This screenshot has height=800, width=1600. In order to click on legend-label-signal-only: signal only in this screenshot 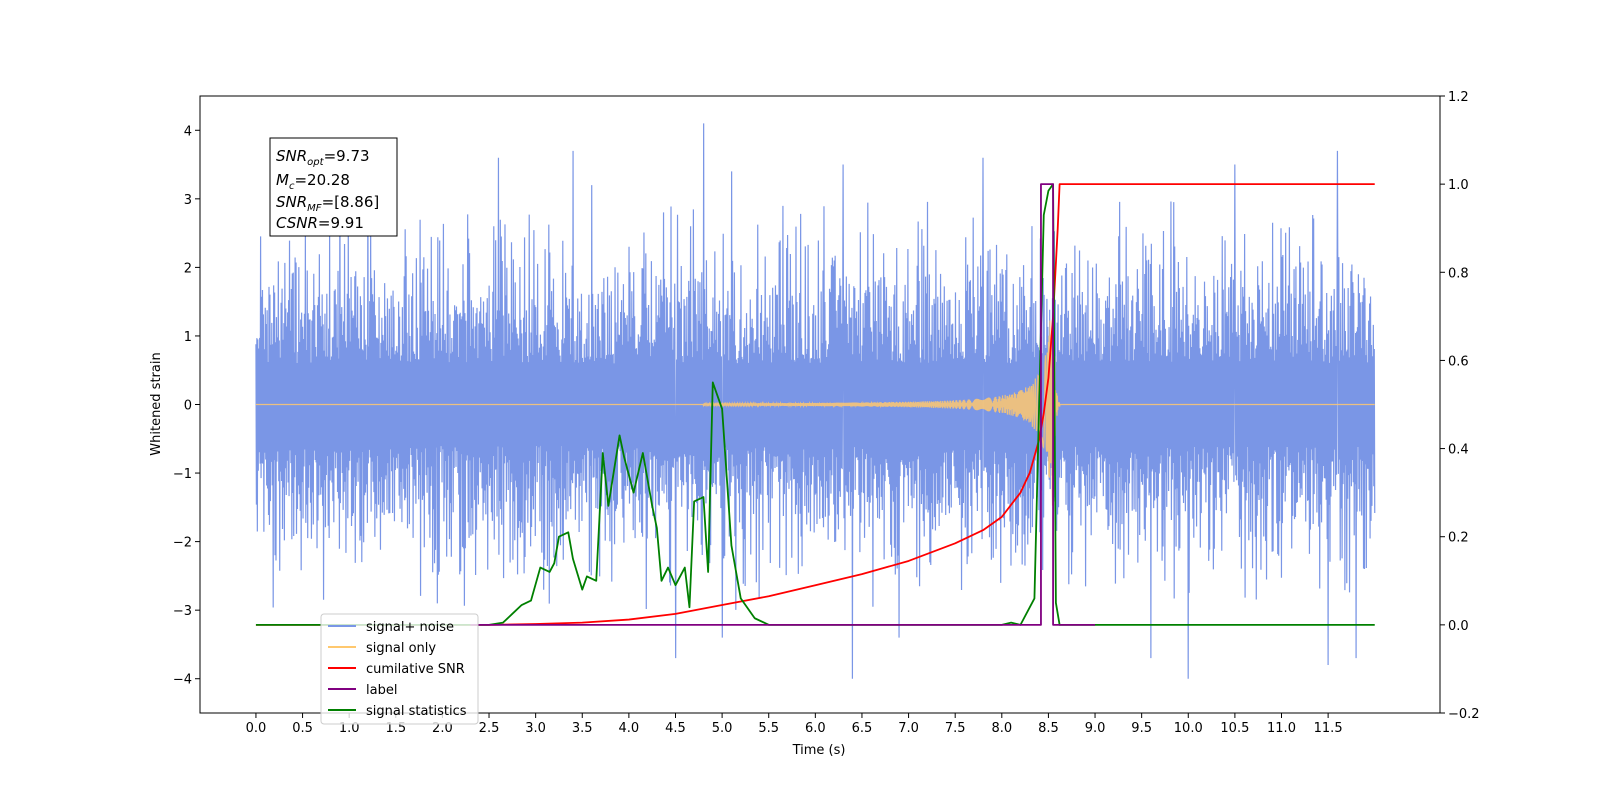, I will do `click(401, 648)`.